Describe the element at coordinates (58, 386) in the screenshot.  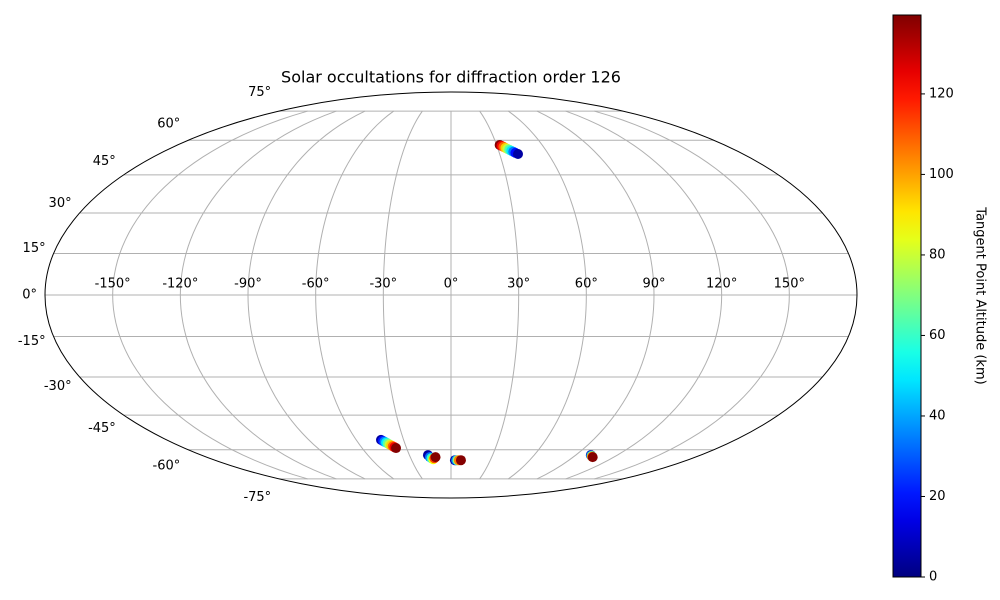
I see `y-tick-label: -30°` at that location.